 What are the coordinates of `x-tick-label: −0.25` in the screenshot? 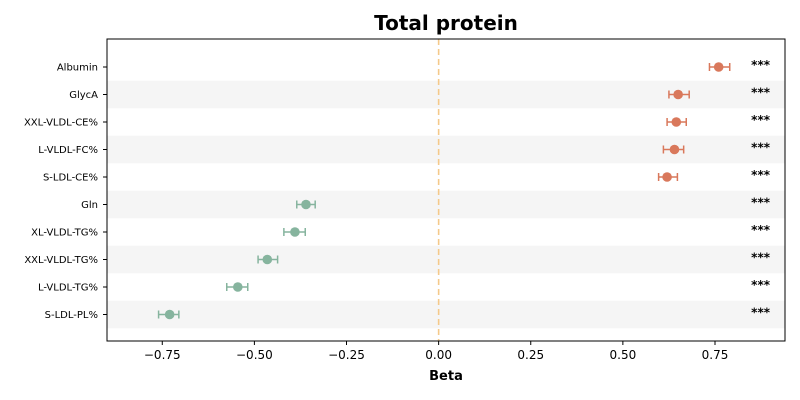 It's located at (346, 355).